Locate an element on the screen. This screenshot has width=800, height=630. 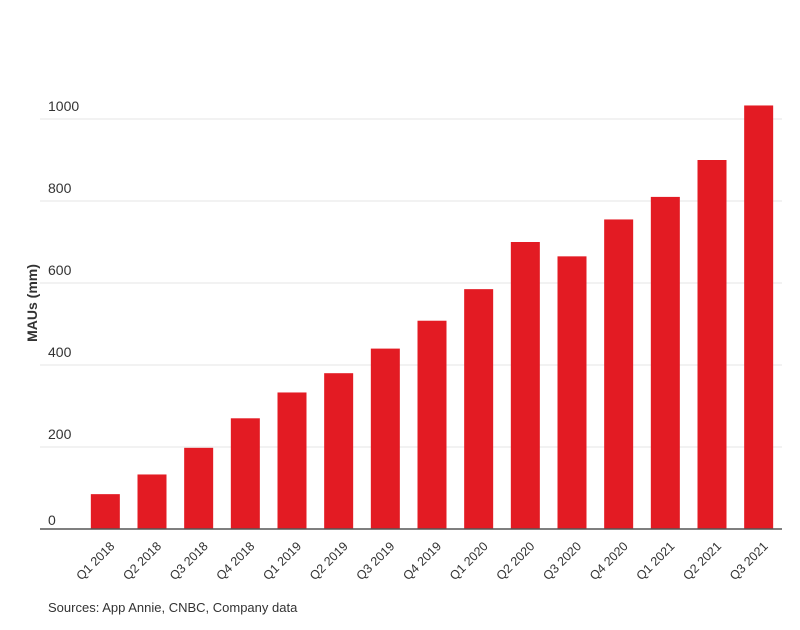
x-tick-label: Q1 2019 is located at coordinates (282, 561).